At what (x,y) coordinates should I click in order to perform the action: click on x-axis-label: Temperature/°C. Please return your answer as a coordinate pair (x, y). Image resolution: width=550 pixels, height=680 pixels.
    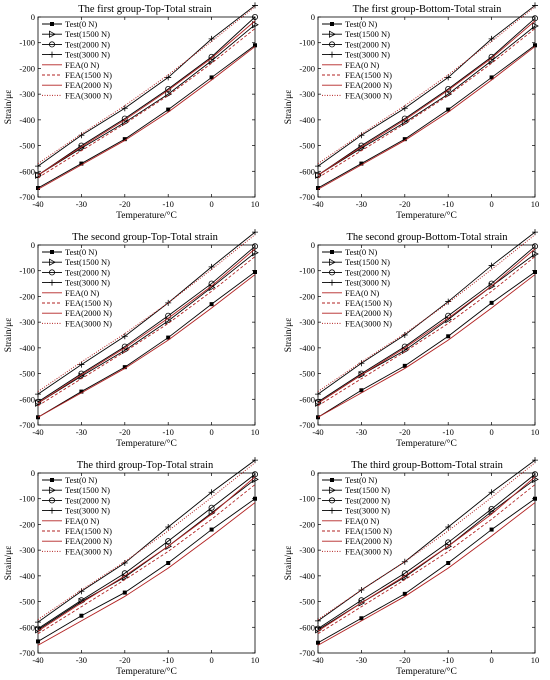
    Looking at the image, I should click on (146, 215).